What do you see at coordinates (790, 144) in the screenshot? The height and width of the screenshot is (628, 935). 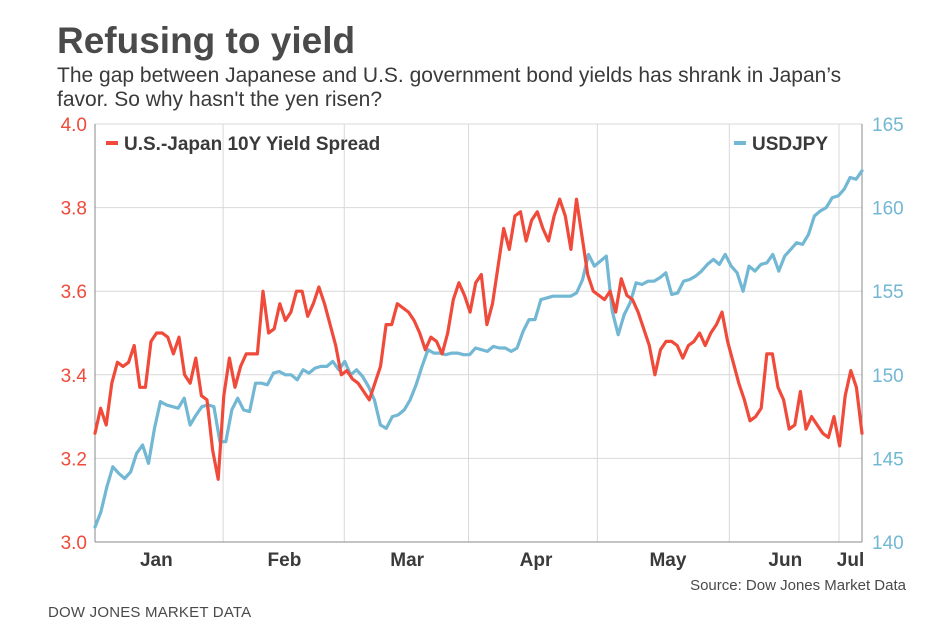 I see `legend-label-usdjpy: USDJPY` at bounding box center [790, 144].